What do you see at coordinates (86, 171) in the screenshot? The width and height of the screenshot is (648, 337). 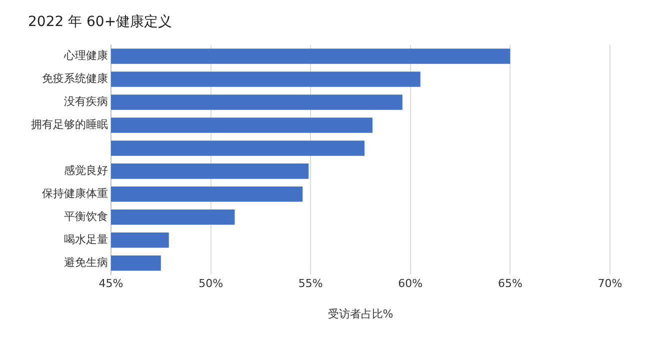 I see `y-tick-label: 感觉良好` at bounding box center [86, 171].